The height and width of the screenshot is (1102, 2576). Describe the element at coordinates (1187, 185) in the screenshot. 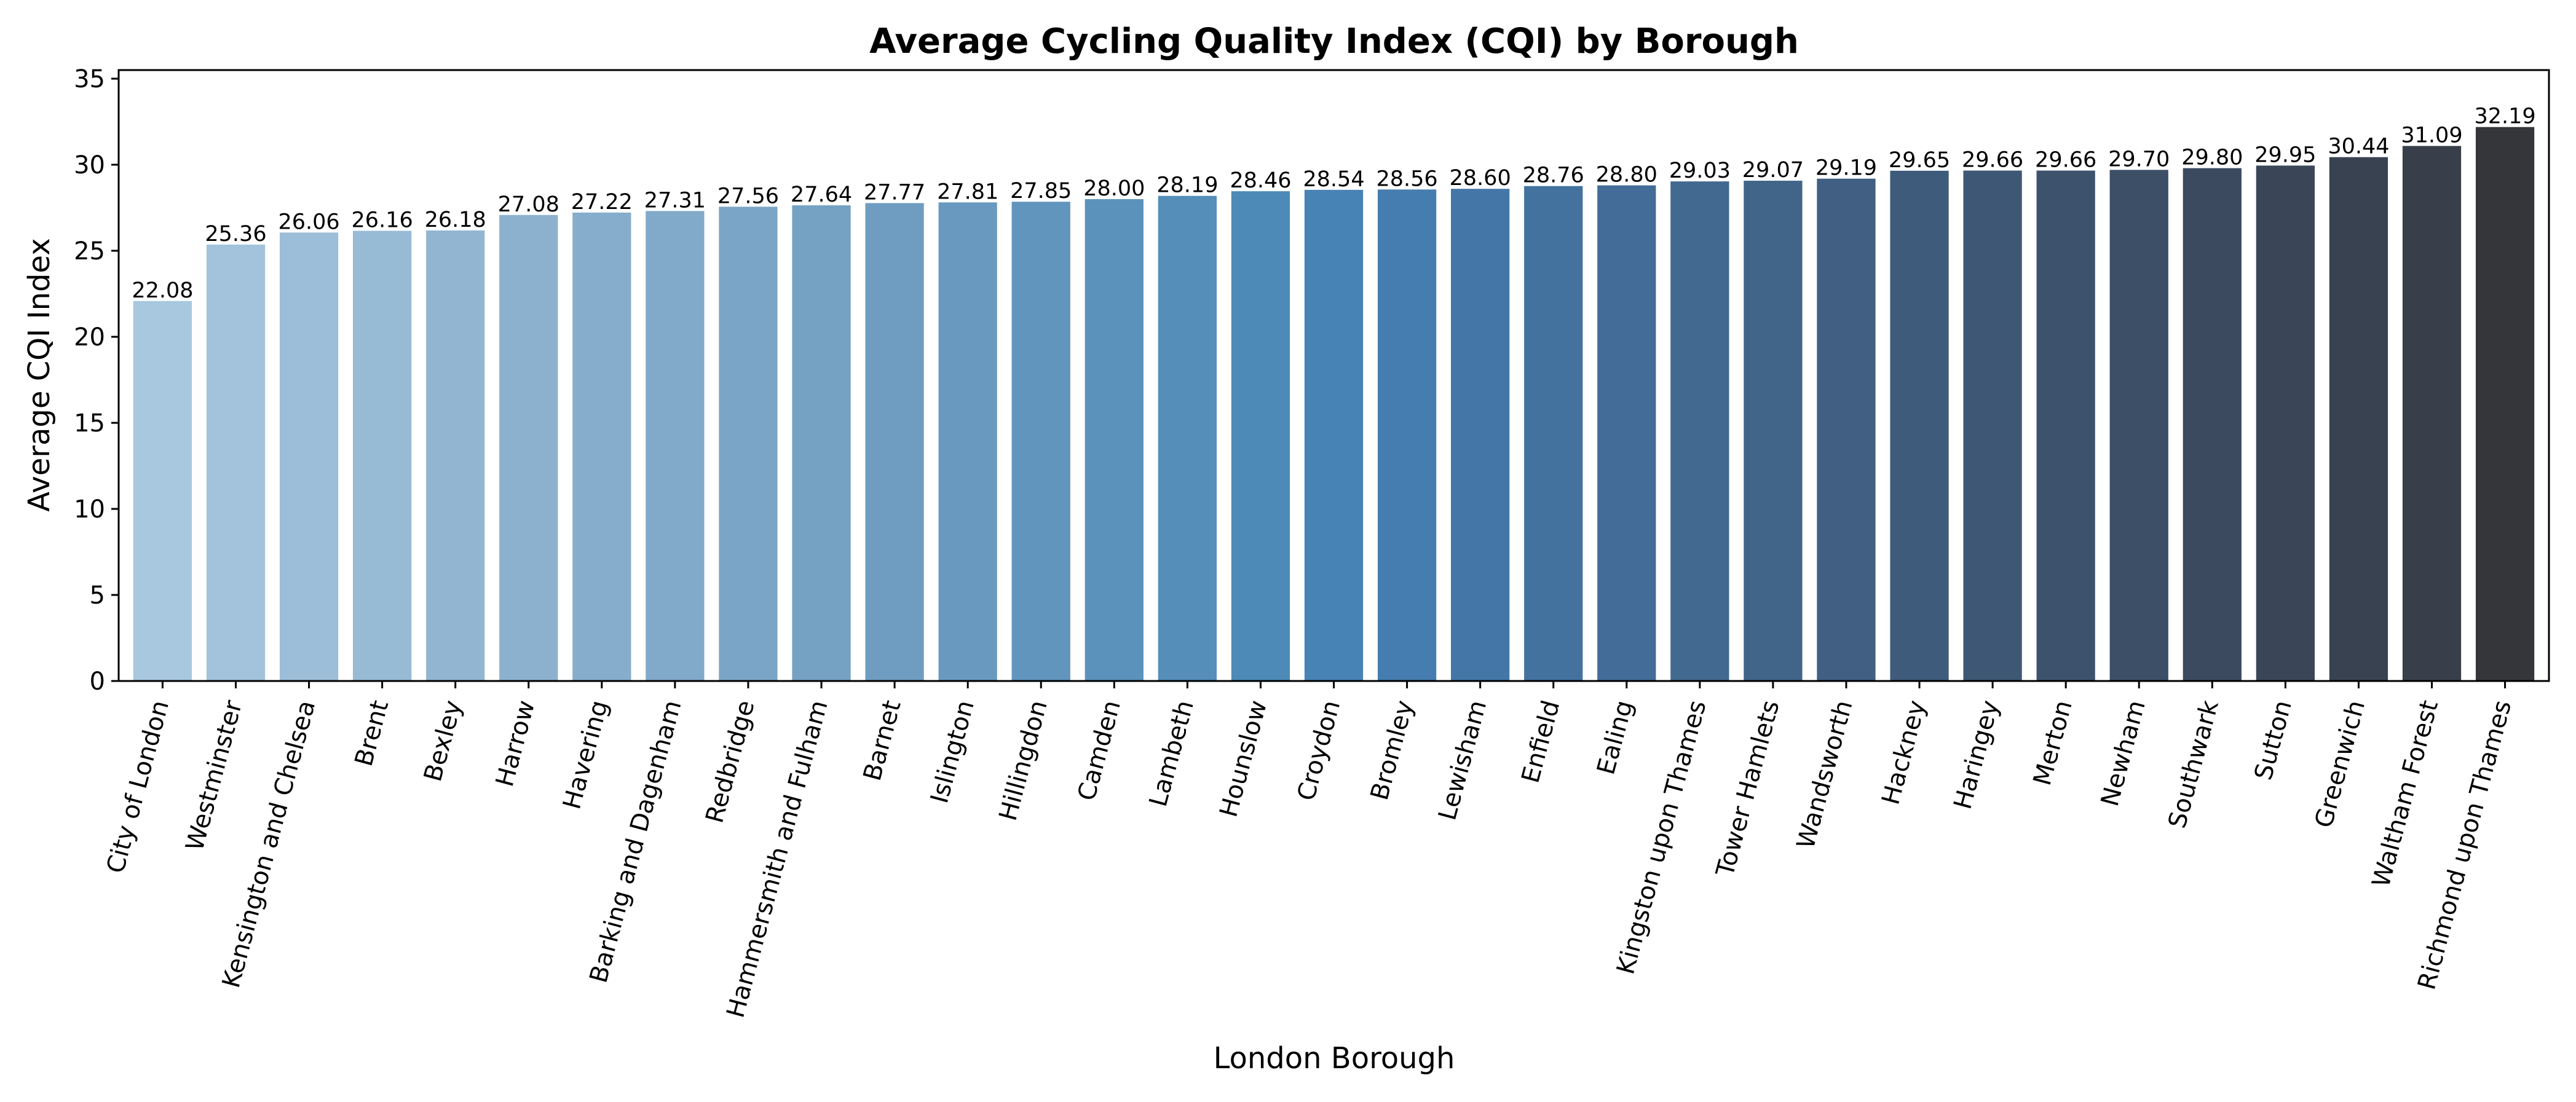

I see `value-label-14: 28.19` at that location.